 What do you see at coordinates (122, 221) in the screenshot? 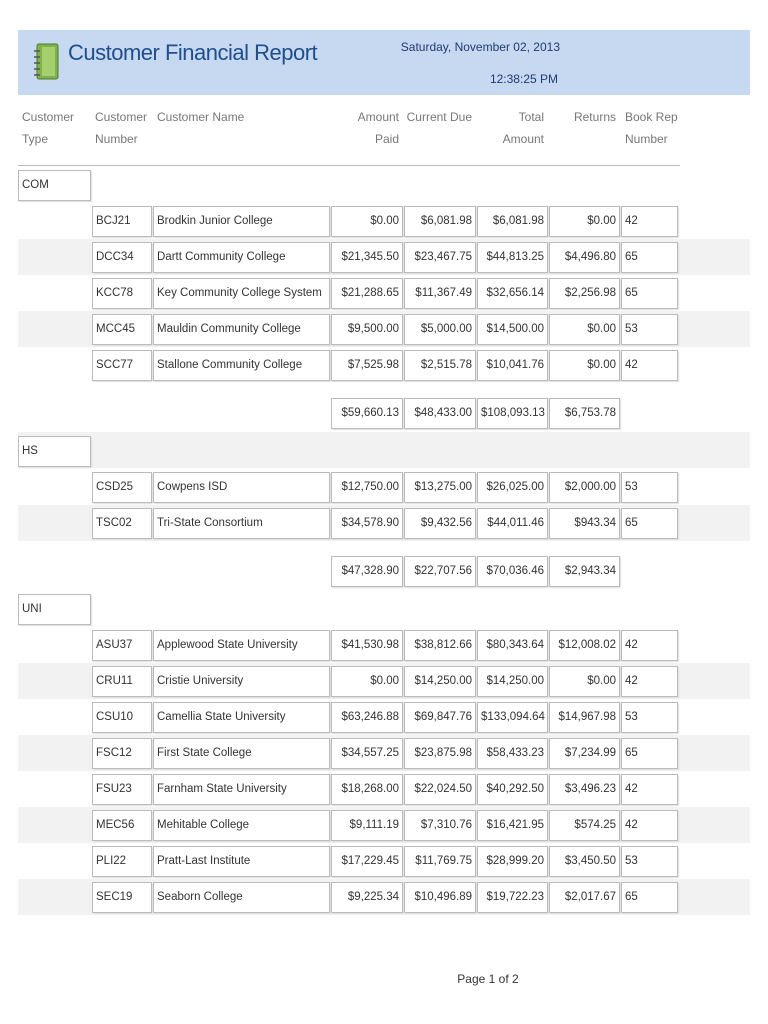
I see `table-cell: BCJ21` at bounding box center [122, 221].